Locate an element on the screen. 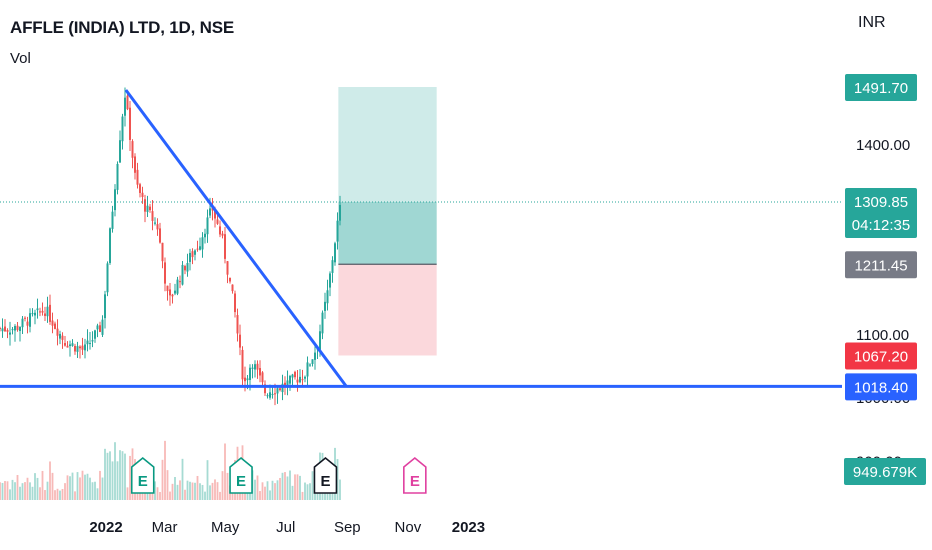 The width and height of the screenshot is (932, 550). profit-zone is located at coordinates (387, 175).